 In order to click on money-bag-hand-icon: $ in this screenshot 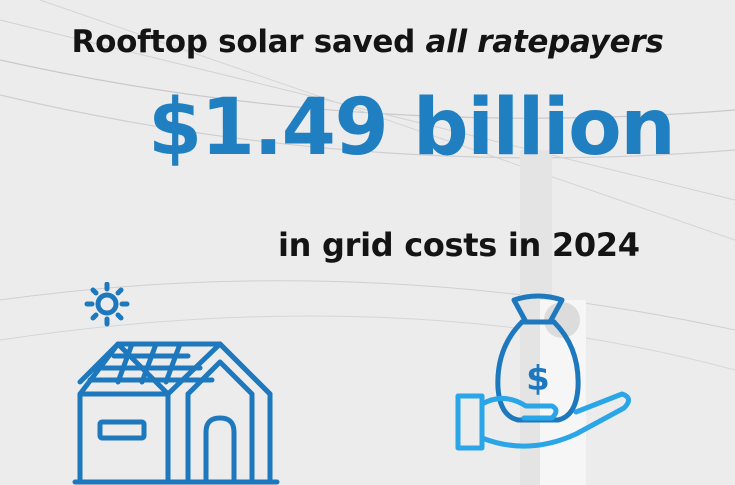, I will do `click(543, 372)`.